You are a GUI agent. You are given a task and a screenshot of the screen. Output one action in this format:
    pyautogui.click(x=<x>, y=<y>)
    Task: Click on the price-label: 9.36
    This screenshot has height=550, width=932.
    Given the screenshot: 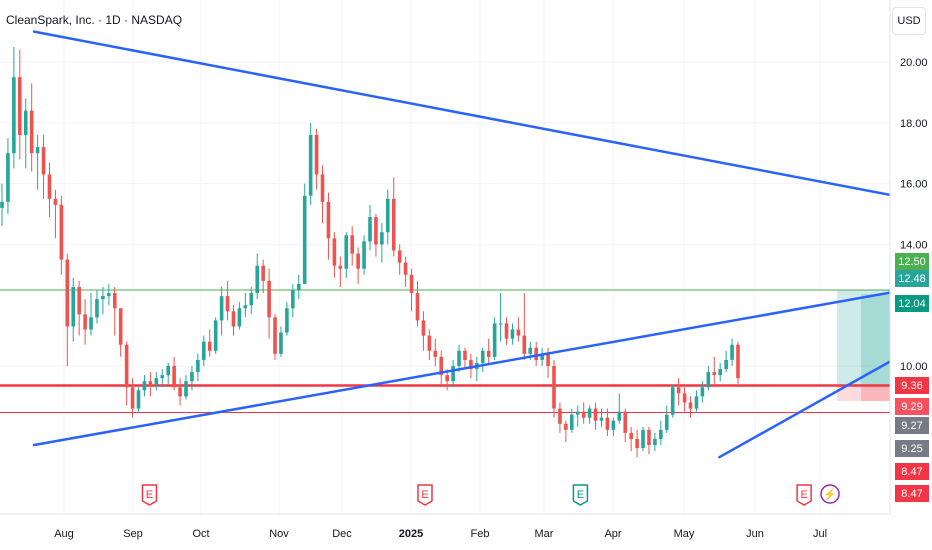 What is the action you would take?
    pyautogui.click(x=912, y=385)
    